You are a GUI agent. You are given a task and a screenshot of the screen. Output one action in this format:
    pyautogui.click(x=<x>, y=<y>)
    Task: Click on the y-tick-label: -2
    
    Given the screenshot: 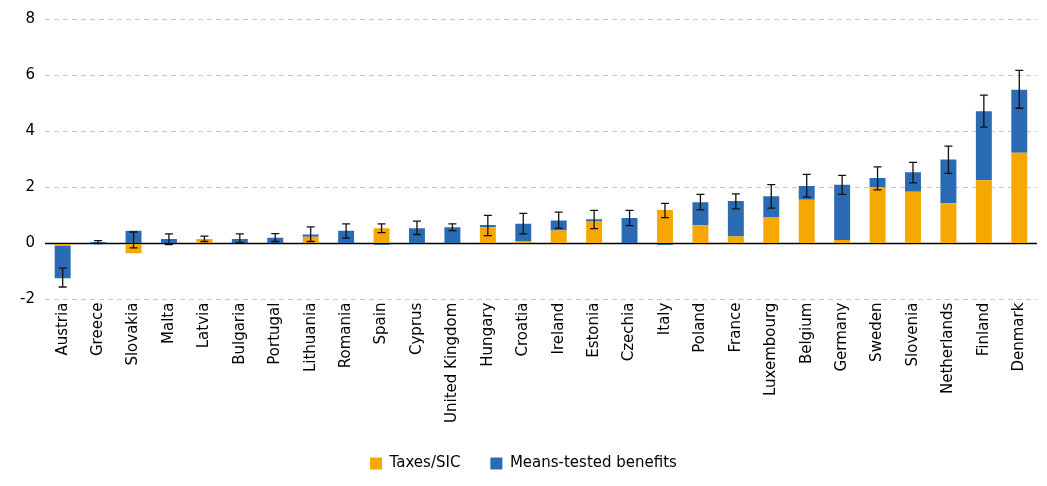 What is the action you would take?
    pyautogui.click(x=27, y=298)
    